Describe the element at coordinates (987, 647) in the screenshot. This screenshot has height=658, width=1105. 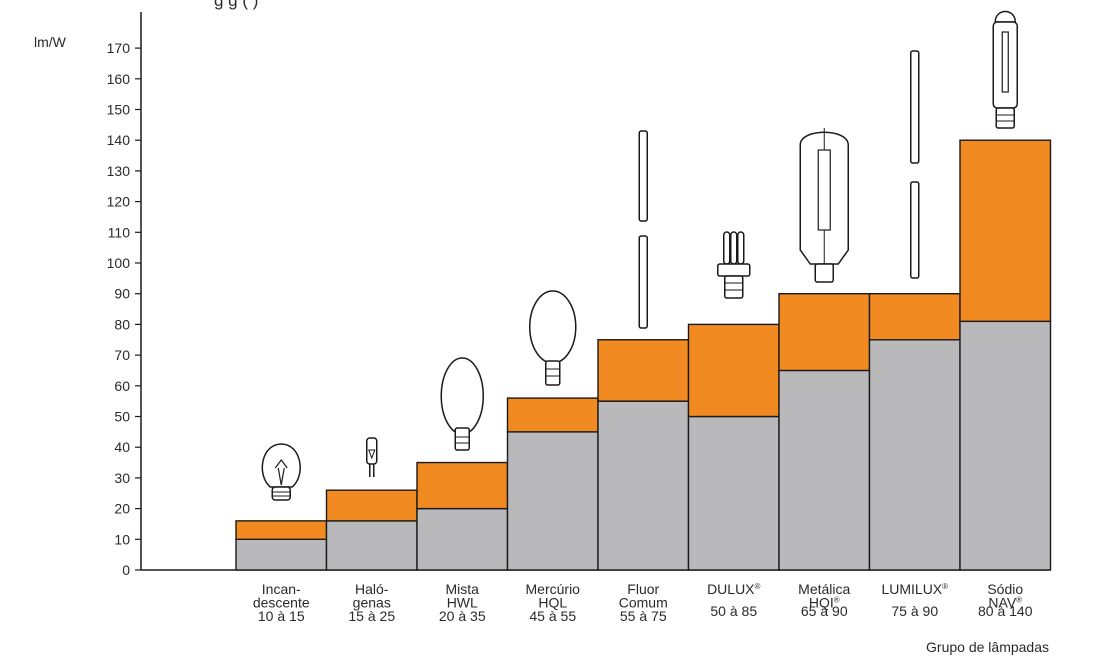
I see `x-axis-label: Grupo de lâmpadas` at that location.